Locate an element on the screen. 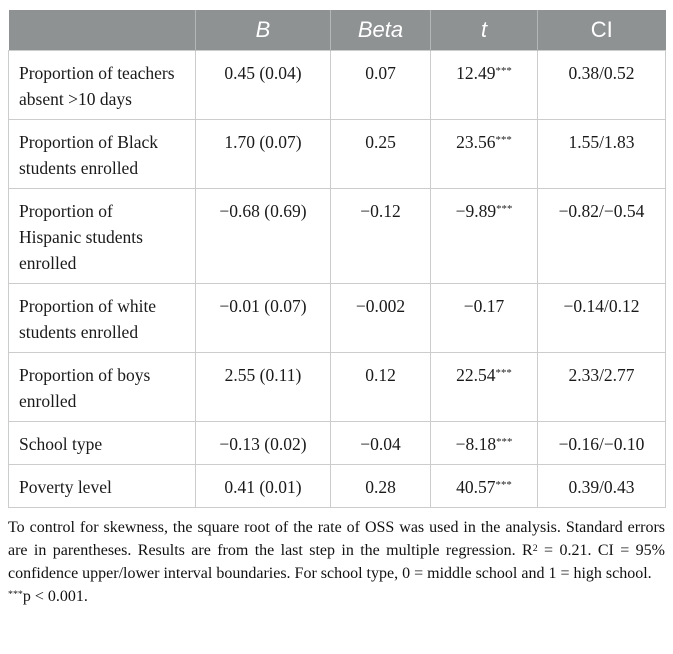 This screenshot has height=654, width=673. row-label: Proportion of Hispanic students enrolled is located at coordinates (102, 236).